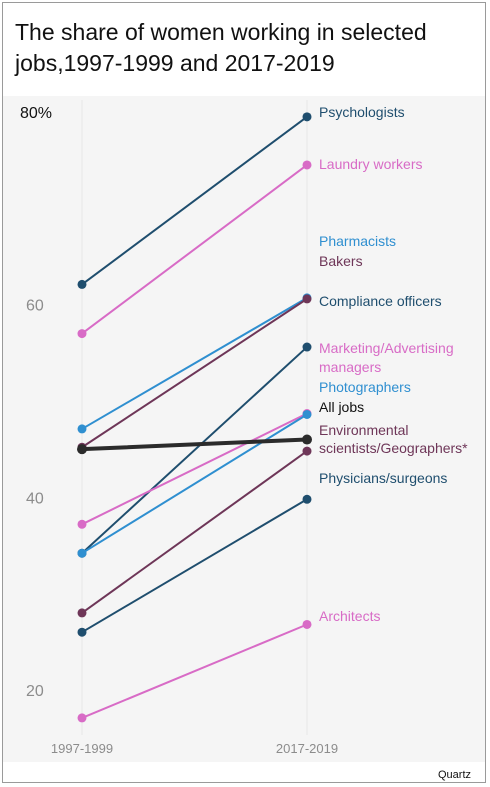  What do you see at coordinates (307, 299) in the screenshot?
I see `series-point-bakers` at bounding box center [307, 299].